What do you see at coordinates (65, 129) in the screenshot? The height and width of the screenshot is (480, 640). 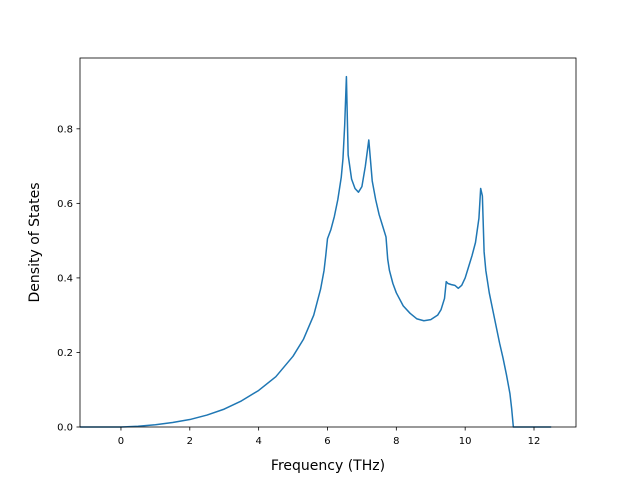 I see `y-tick-label: 0.8` at bounding box center [65, 129].